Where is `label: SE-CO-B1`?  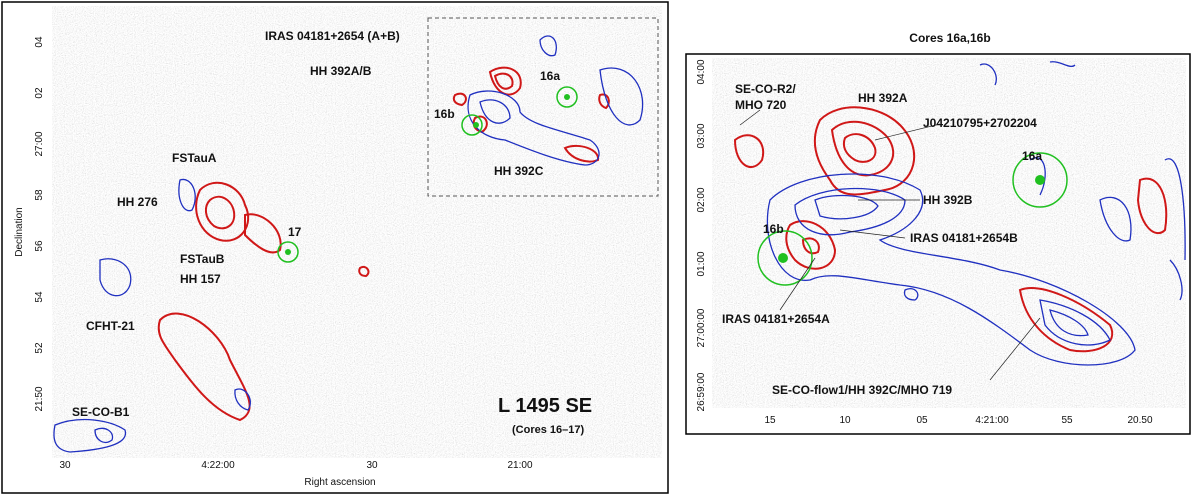
label: SE-CO-B1 is located at coordinates (101, 412).